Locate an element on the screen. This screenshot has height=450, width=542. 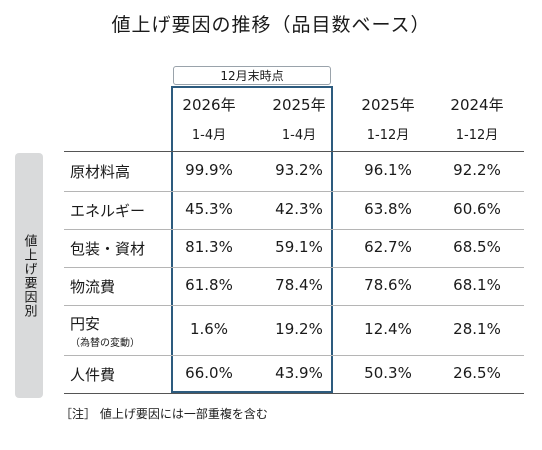
row-label-raw-materials: 原材料高 is located at coordinates (100, 172).